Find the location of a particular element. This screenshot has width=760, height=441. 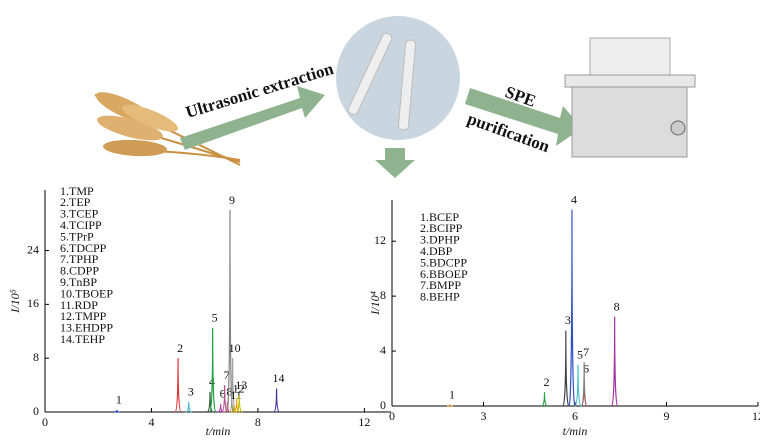

tube-photo is located at coordinates (398, 78).